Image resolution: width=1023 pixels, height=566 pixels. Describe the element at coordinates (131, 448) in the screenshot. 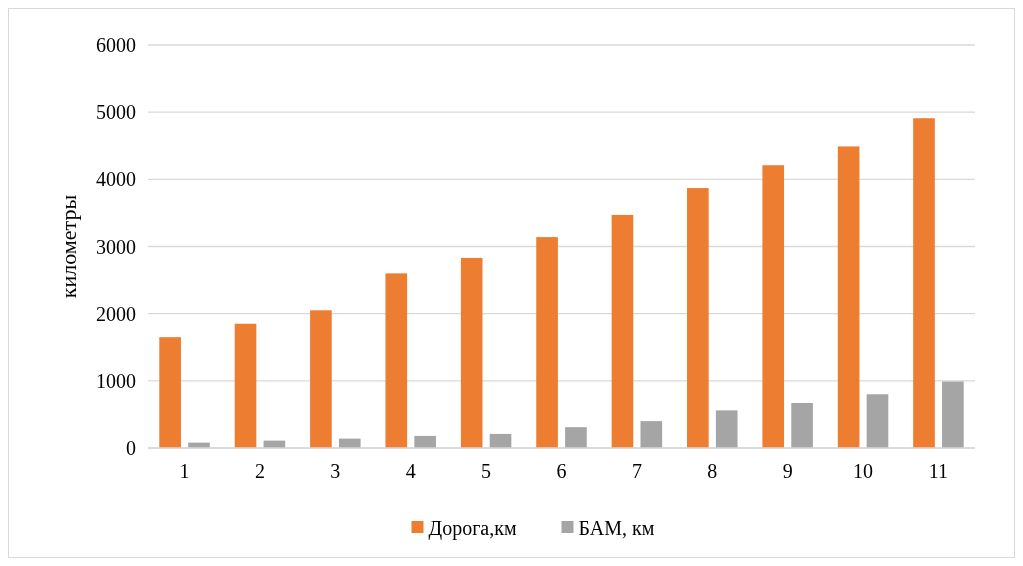

I see `y-tick-label: 0` at that location.